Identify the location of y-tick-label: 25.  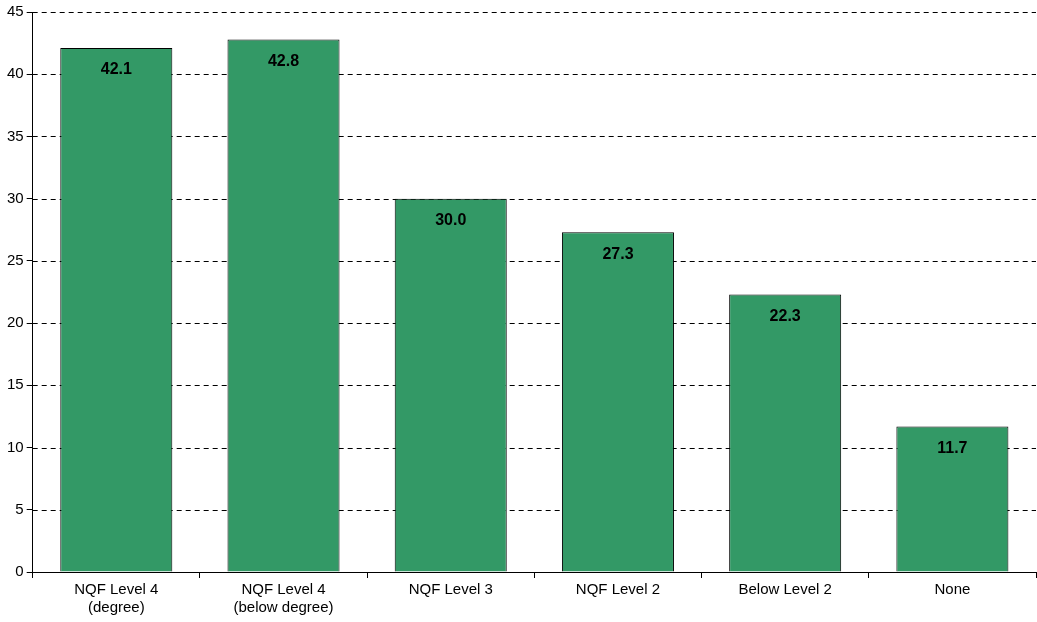
(15, 260).